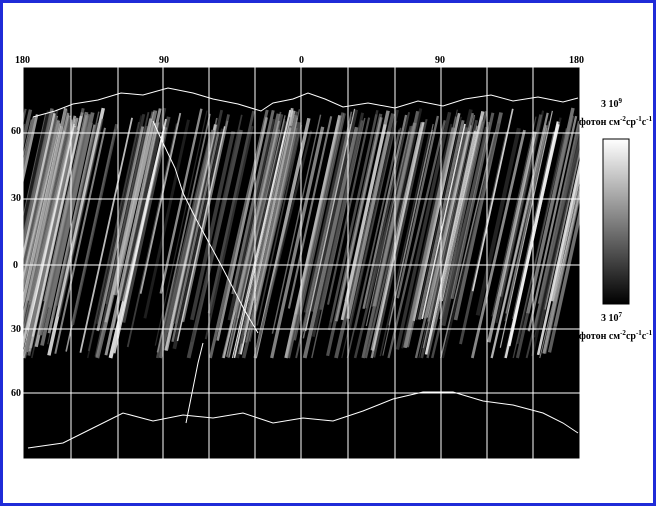 The height and width of the screenshot is (509, 656). I want to click on lat-label-30-south: 30, so click(16, 329).